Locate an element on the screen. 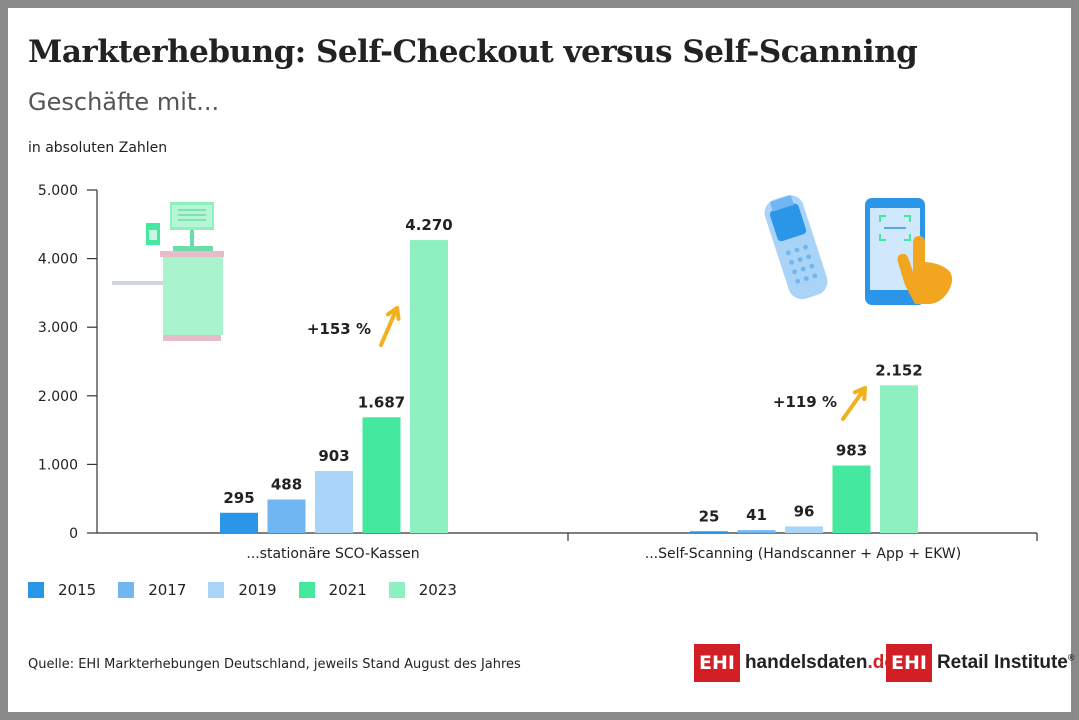  data-label: 2.152 is located at coordinates (898, 370).